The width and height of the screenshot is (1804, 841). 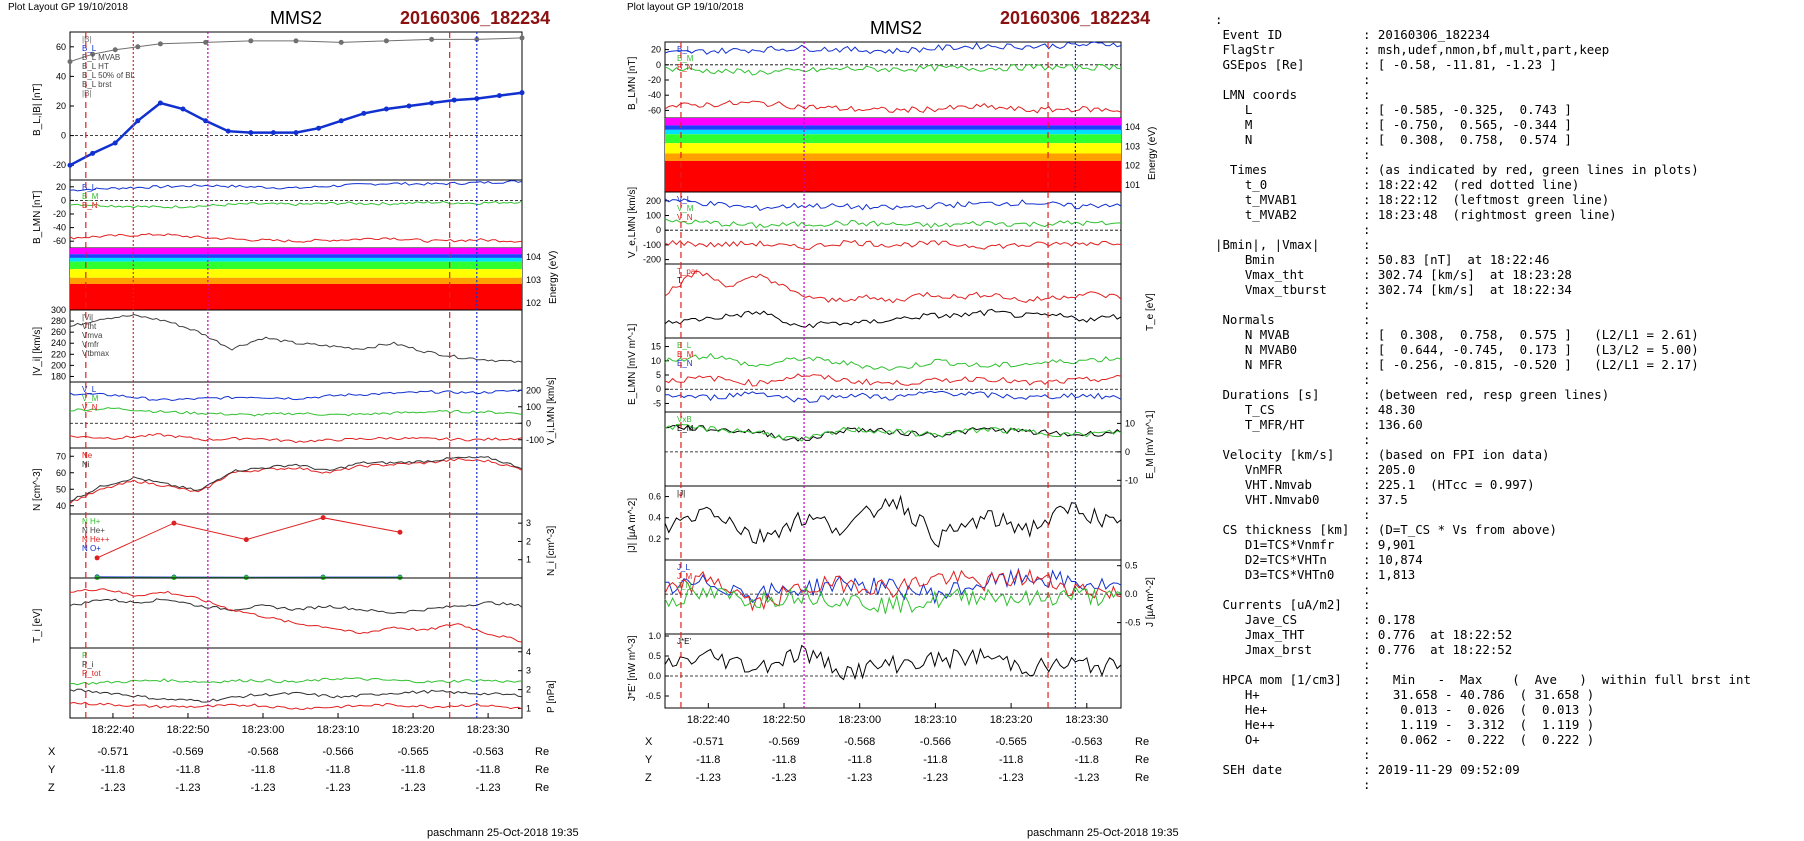 What do you see at coordinates (528, 560) in the screenshot?
I see `y-tick-label: 1` at bounding box center [528, 560].